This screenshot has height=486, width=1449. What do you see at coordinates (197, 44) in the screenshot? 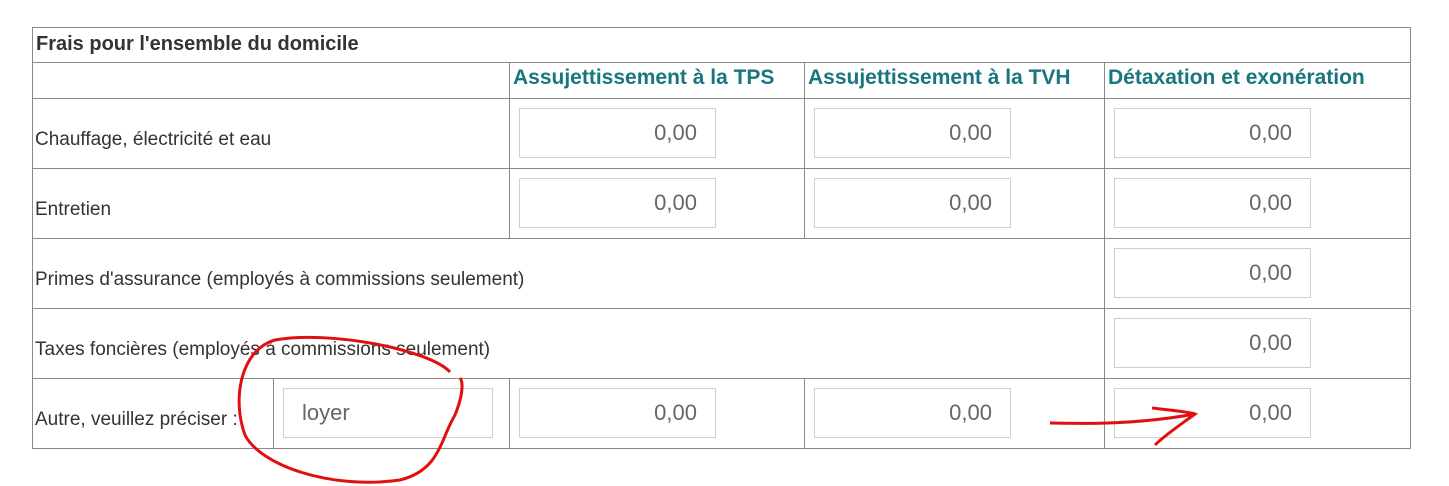
I see `section-title: Frais pour l'ensemble du domicile` at bounding box center [197, 44].